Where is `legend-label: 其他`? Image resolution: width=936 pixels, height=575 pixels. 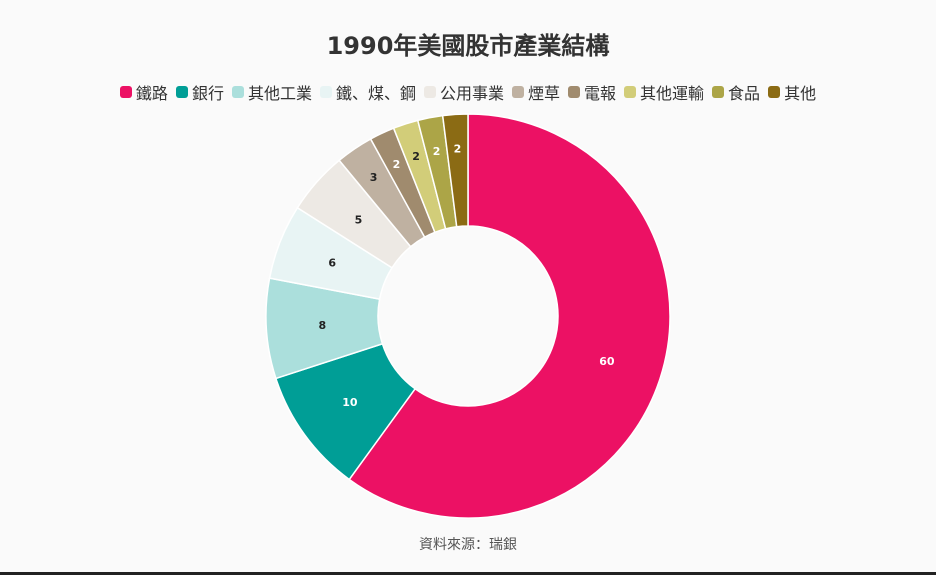 legend-label: 其他 is located at coordinates (800, 93).